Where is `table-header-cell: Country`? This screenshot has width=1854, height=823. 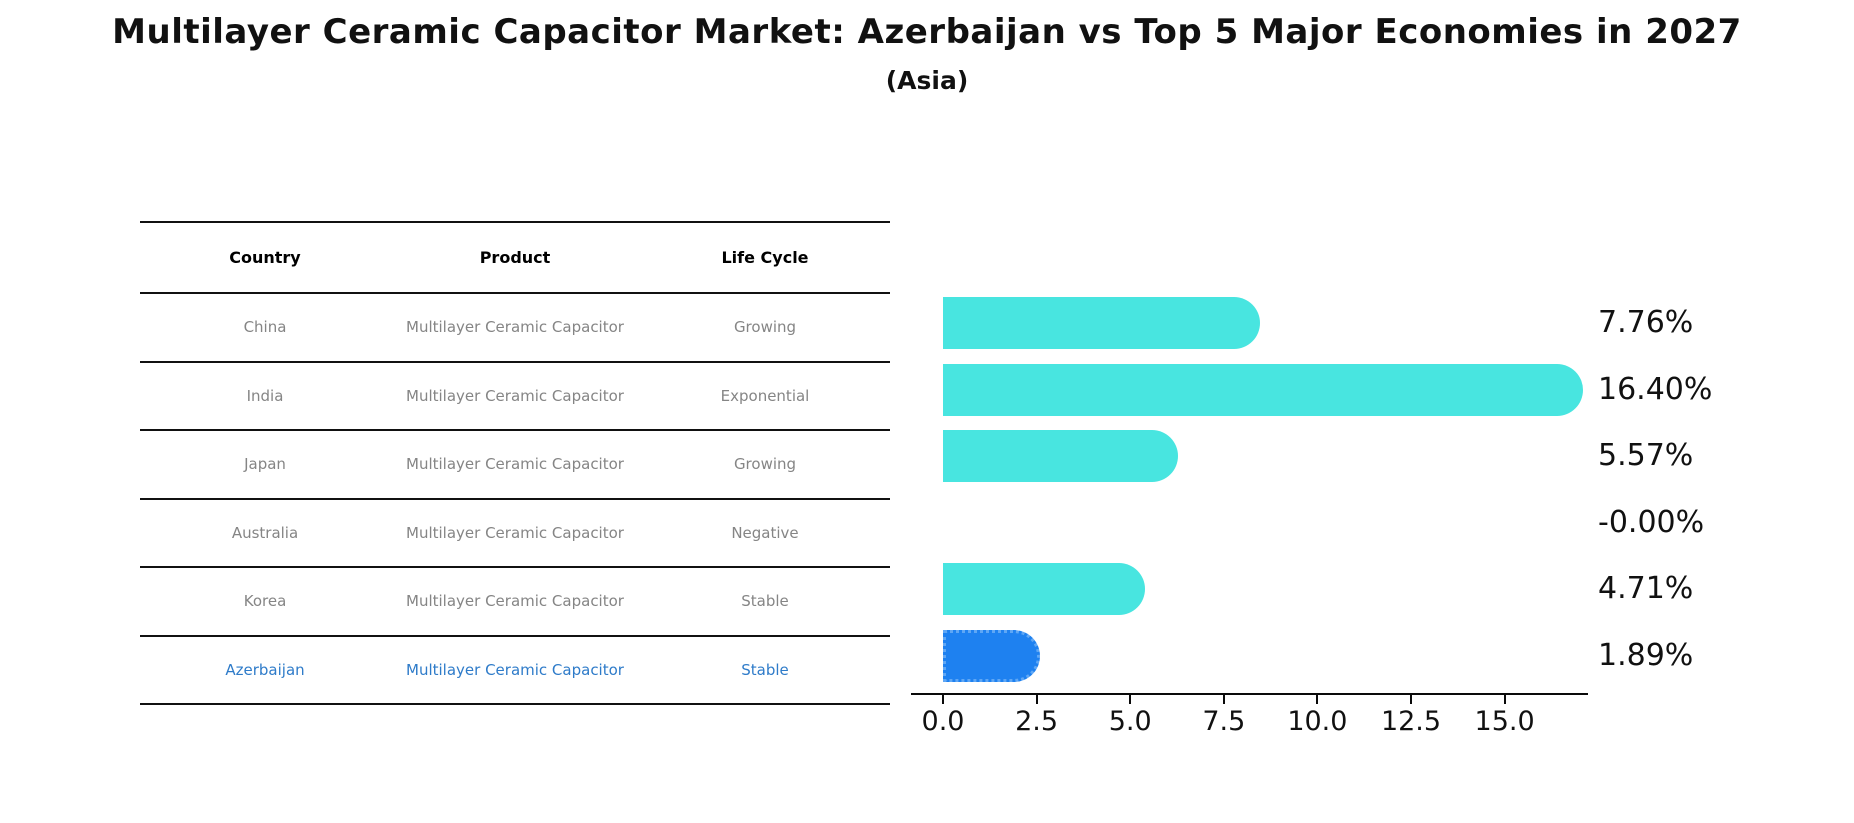 table-header-cell: Country is located at coordinates (265, 257).